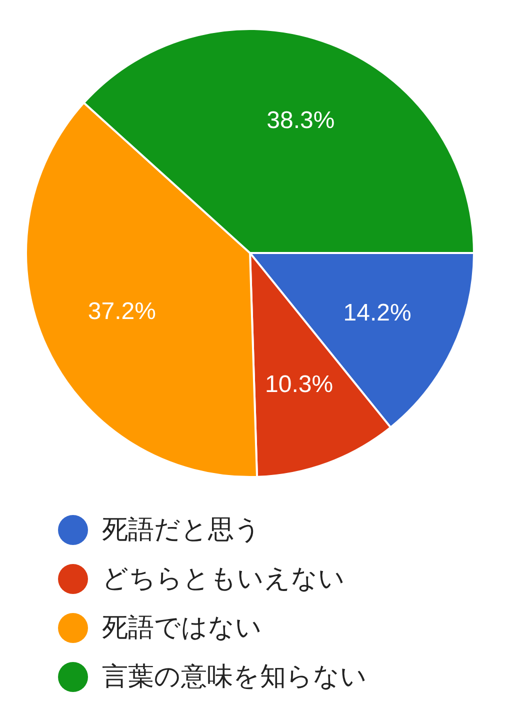 The image size is (511, 708). What do you see at coordinates (182, 628) in the screenshot?
I see `legend-label: 死語ではない` at bounding box center [182, 628].